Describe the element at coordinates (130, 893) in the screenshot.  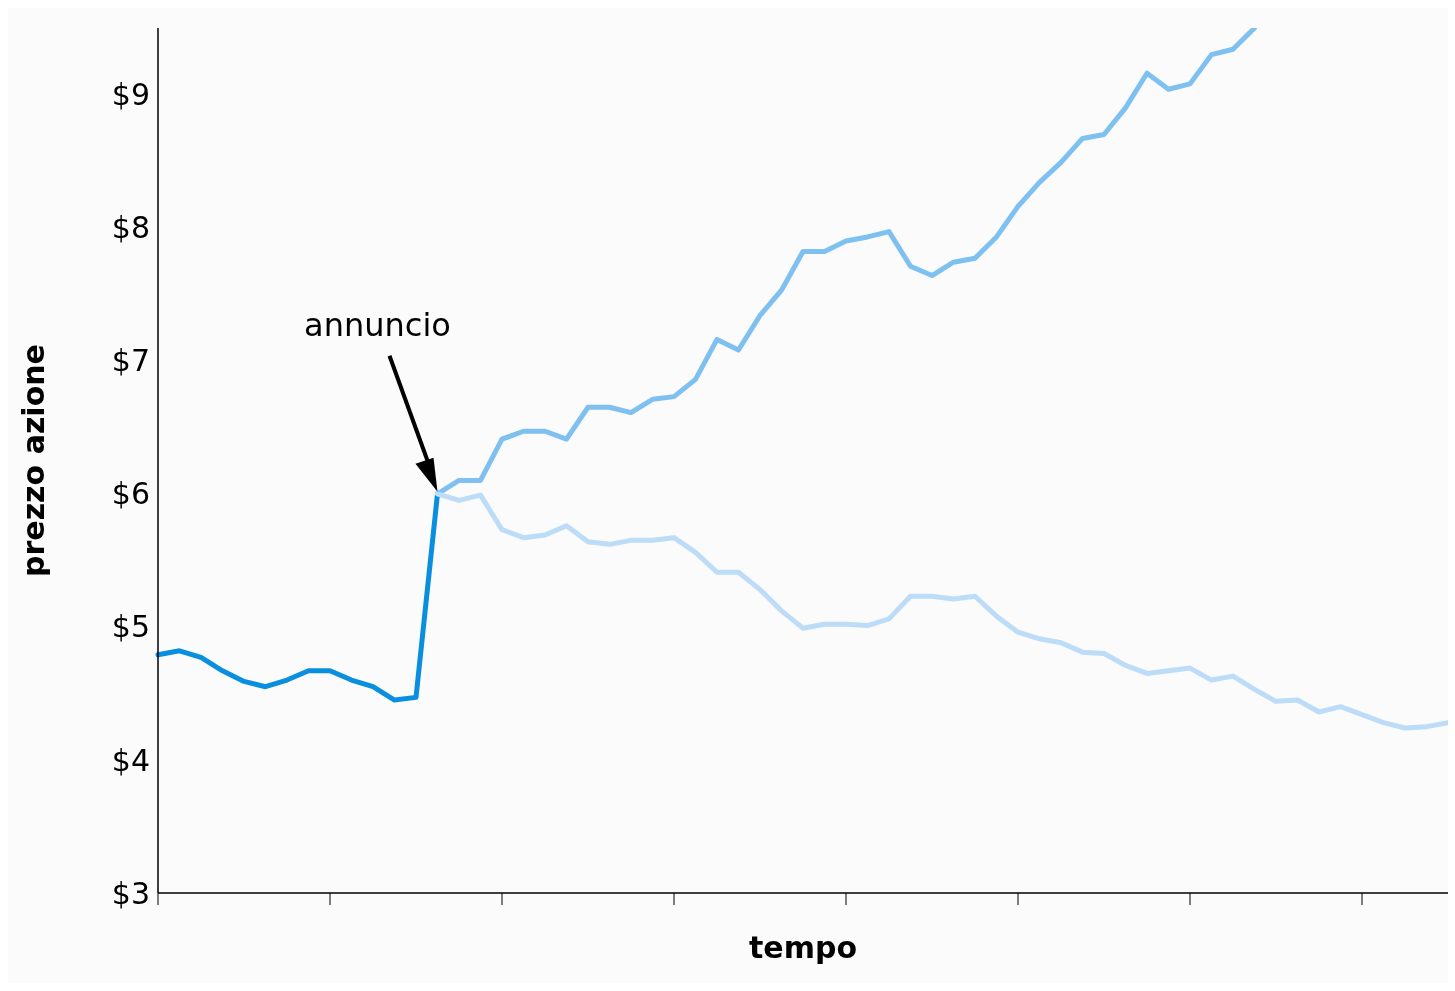
I see `y-tick-label: $3` at that location.